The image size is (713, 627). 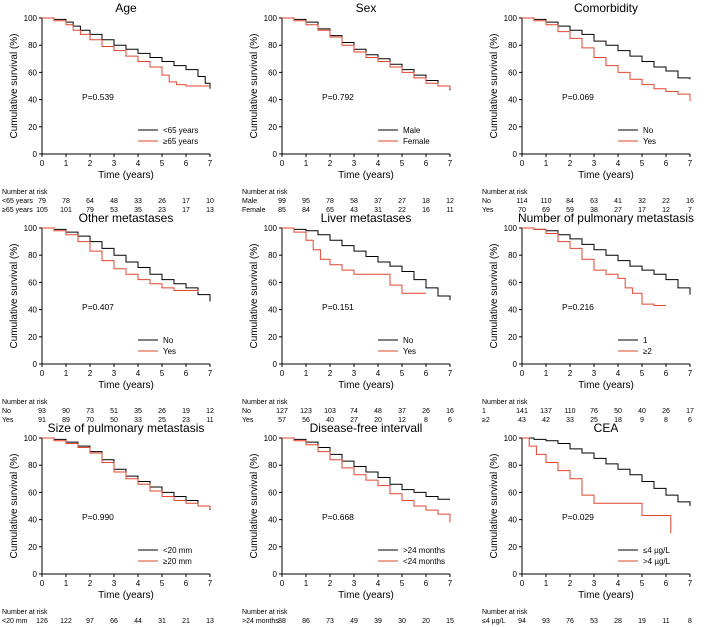 I want to click on chart-3-risk-count: 12, so click(x=210, y=411).